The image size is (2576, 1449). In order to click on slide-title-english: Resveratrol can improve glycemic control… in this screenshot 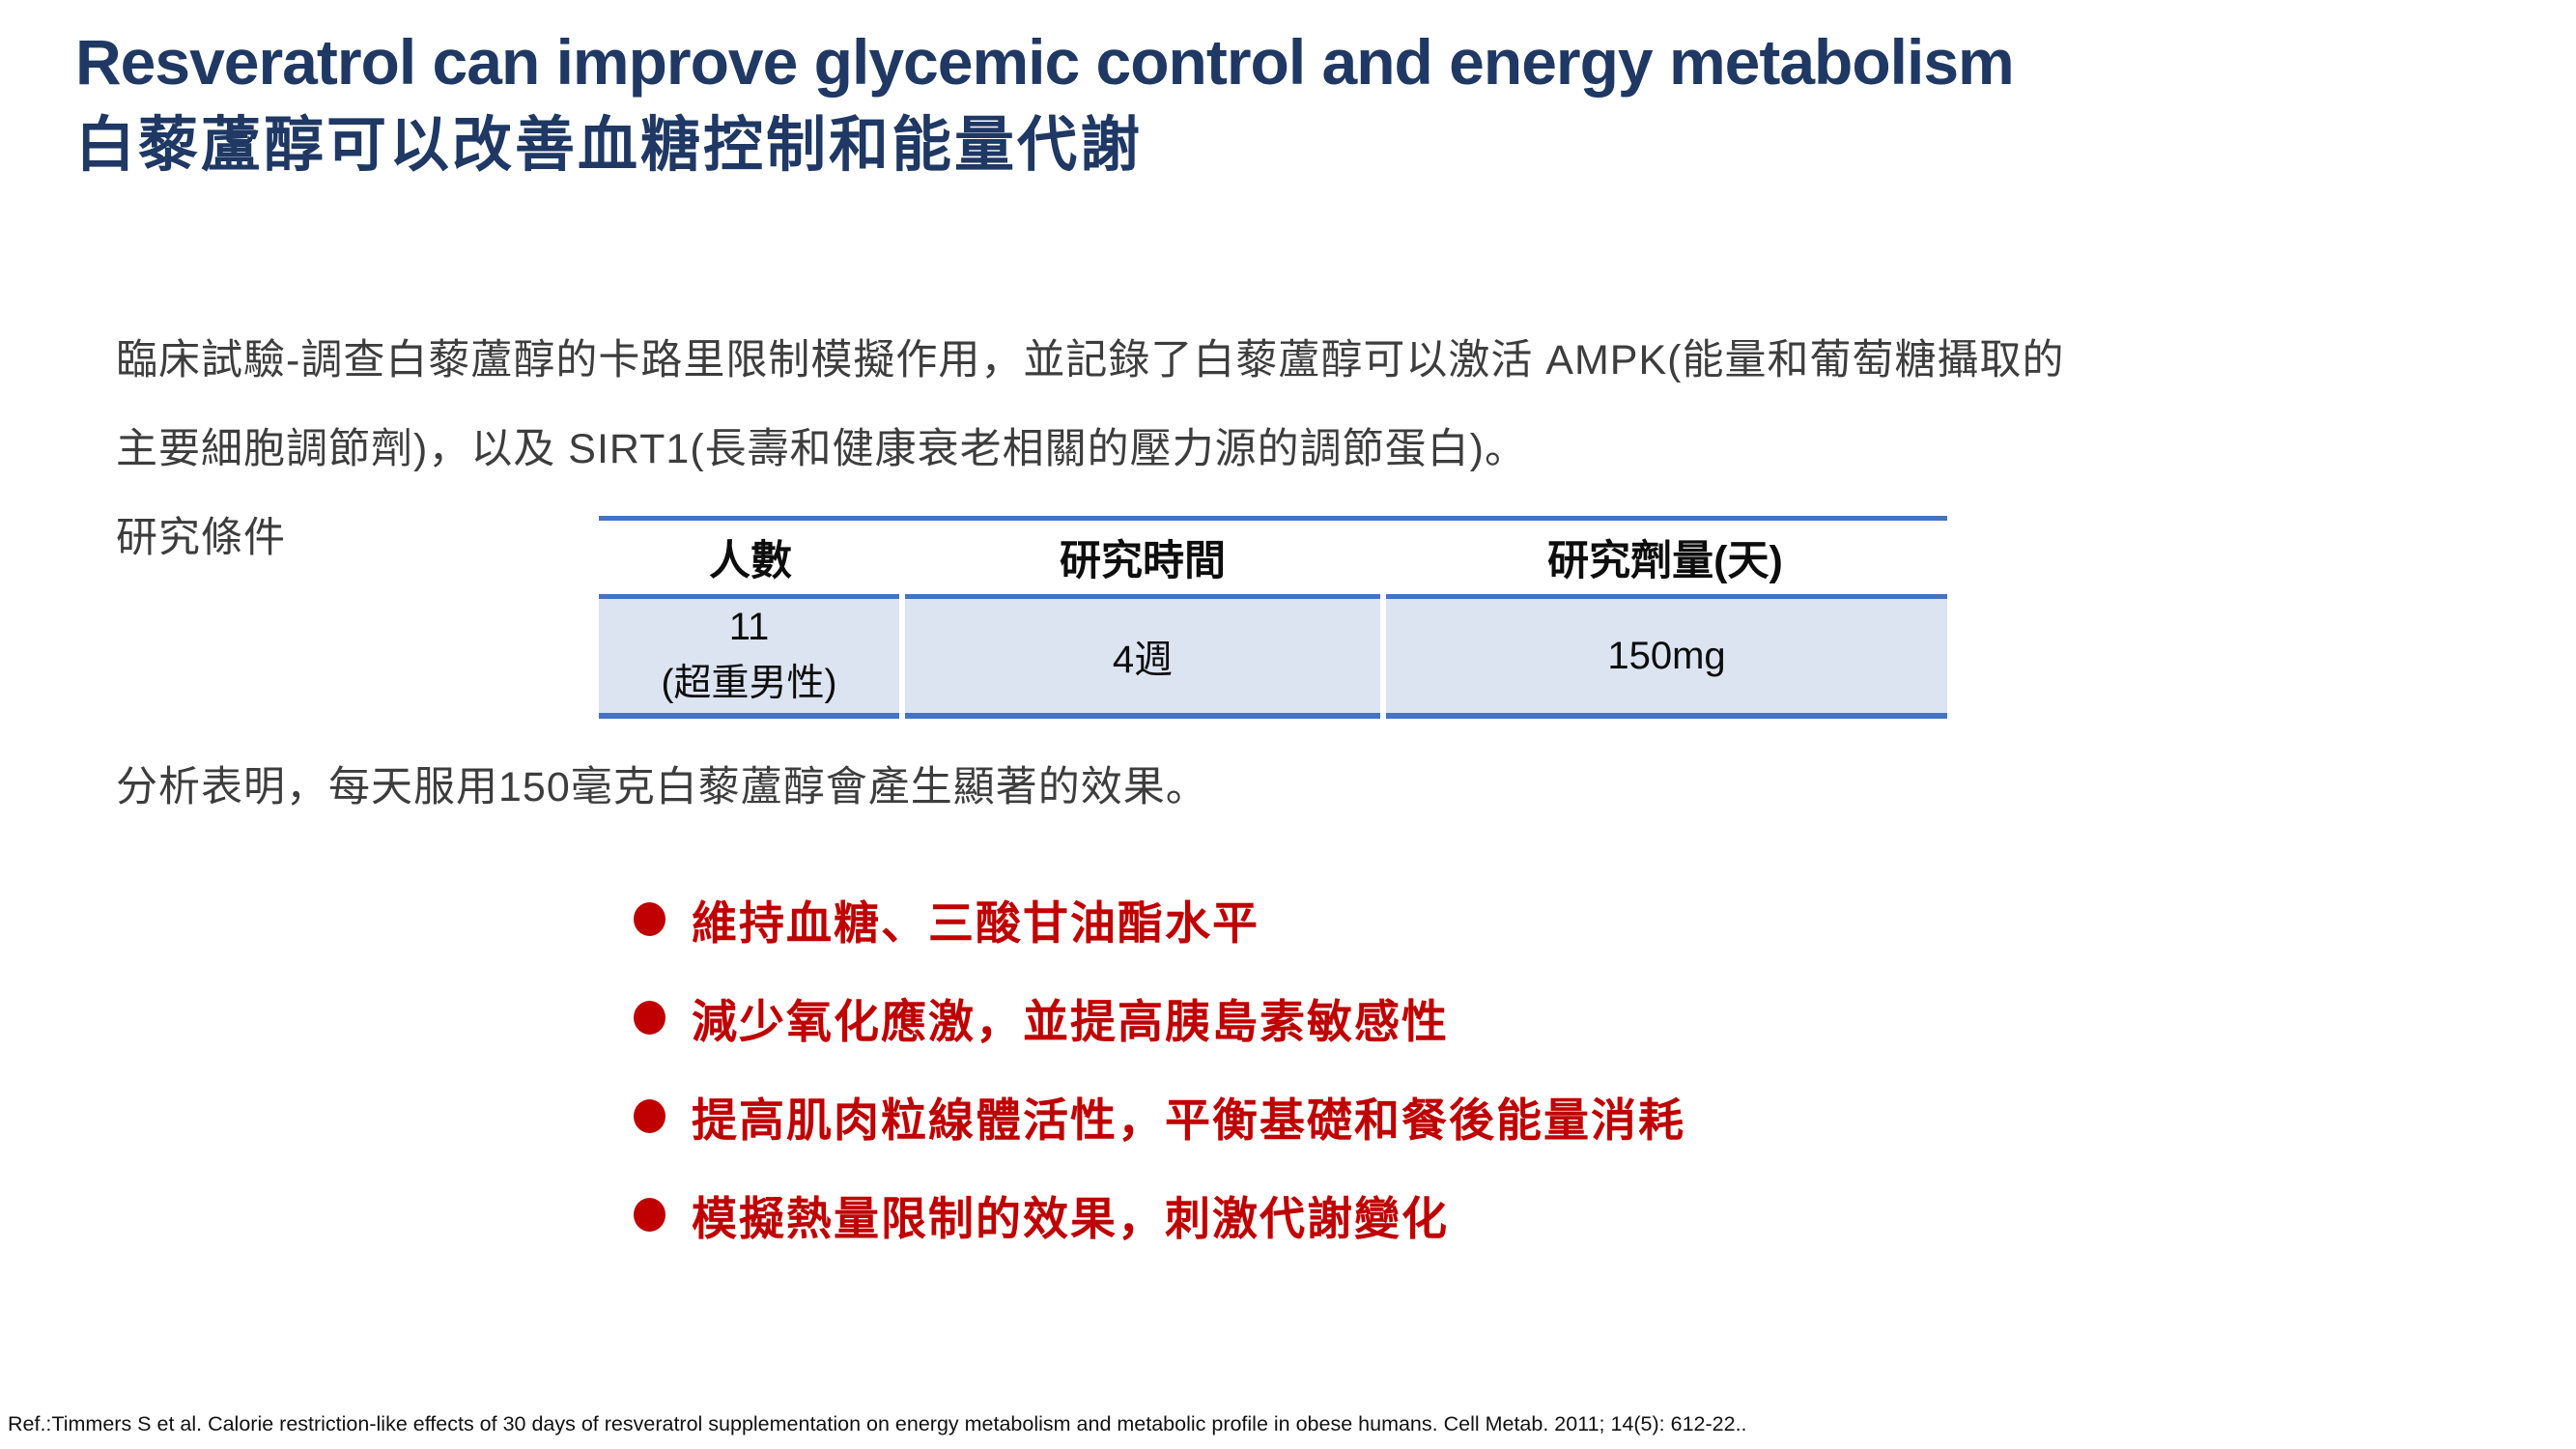, I will do `click(1045, 62)`.